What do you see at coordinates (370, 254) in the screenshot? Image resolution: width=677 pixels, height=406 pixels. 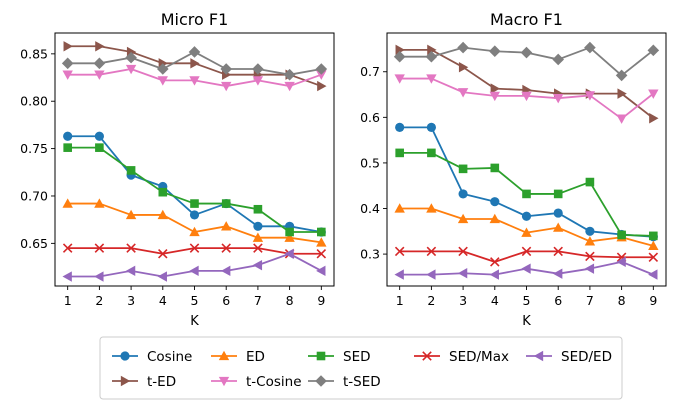 I see `y-tick-label: 0.3` at bounding box center [370, 254].